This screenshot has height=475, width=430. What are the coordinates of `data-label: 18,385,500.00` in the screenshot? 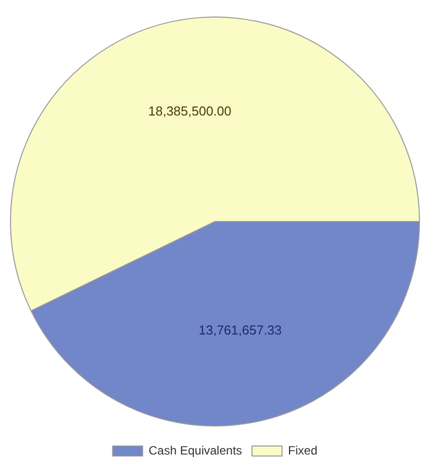 It's located at (190, 110).